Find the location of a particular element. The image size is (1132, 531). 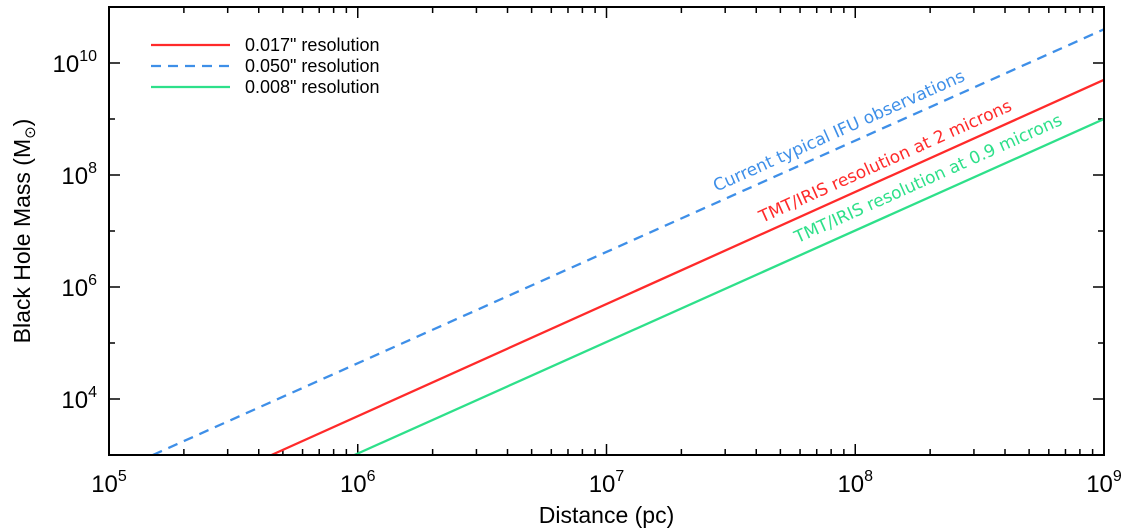

x-tick-label: 10⁷ is located at coordinates (607, 483).